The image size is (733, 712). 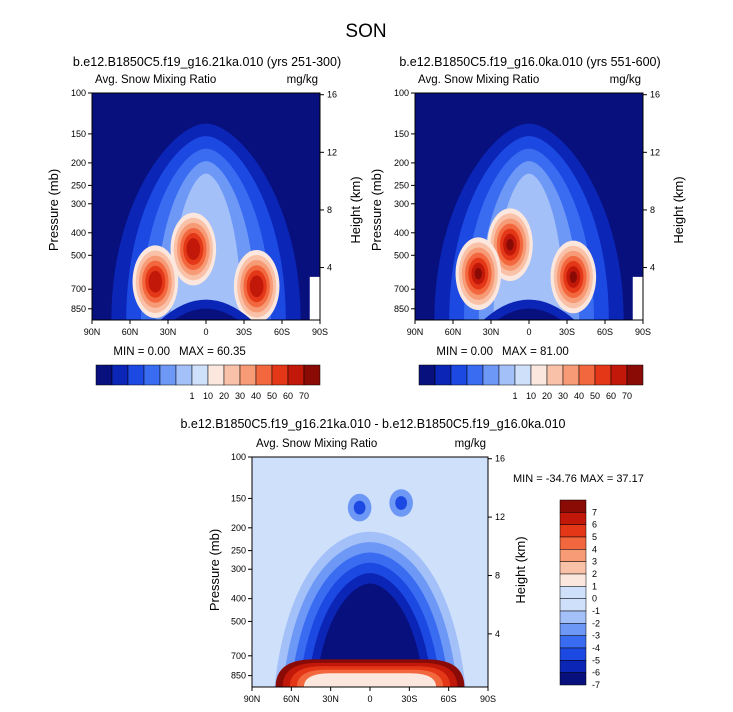 What do you see at coordinates (238, 528) in the screenshot?
I see `panel-difference-y-tick-label: 200` at bounding box center [238, 528].